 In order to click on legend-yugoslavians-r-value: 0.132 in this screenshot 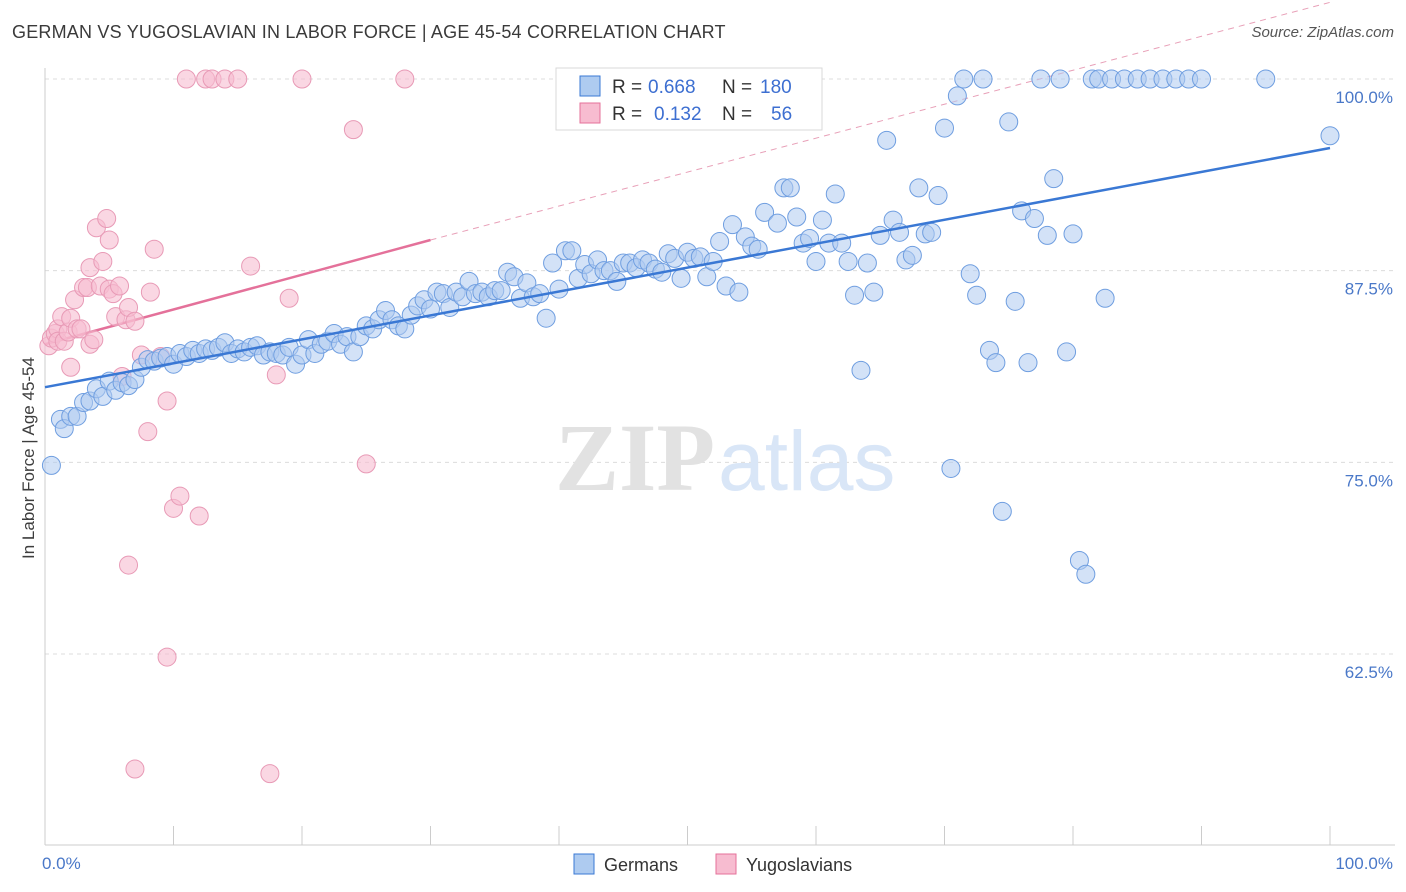, I will do `click(678, 114)`.